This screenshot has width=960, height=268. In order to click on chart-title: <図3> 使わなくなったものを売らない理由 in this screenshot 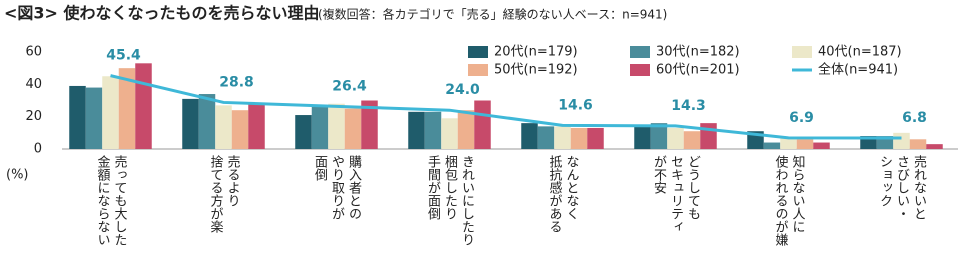, I will do `click(162, 13)`.